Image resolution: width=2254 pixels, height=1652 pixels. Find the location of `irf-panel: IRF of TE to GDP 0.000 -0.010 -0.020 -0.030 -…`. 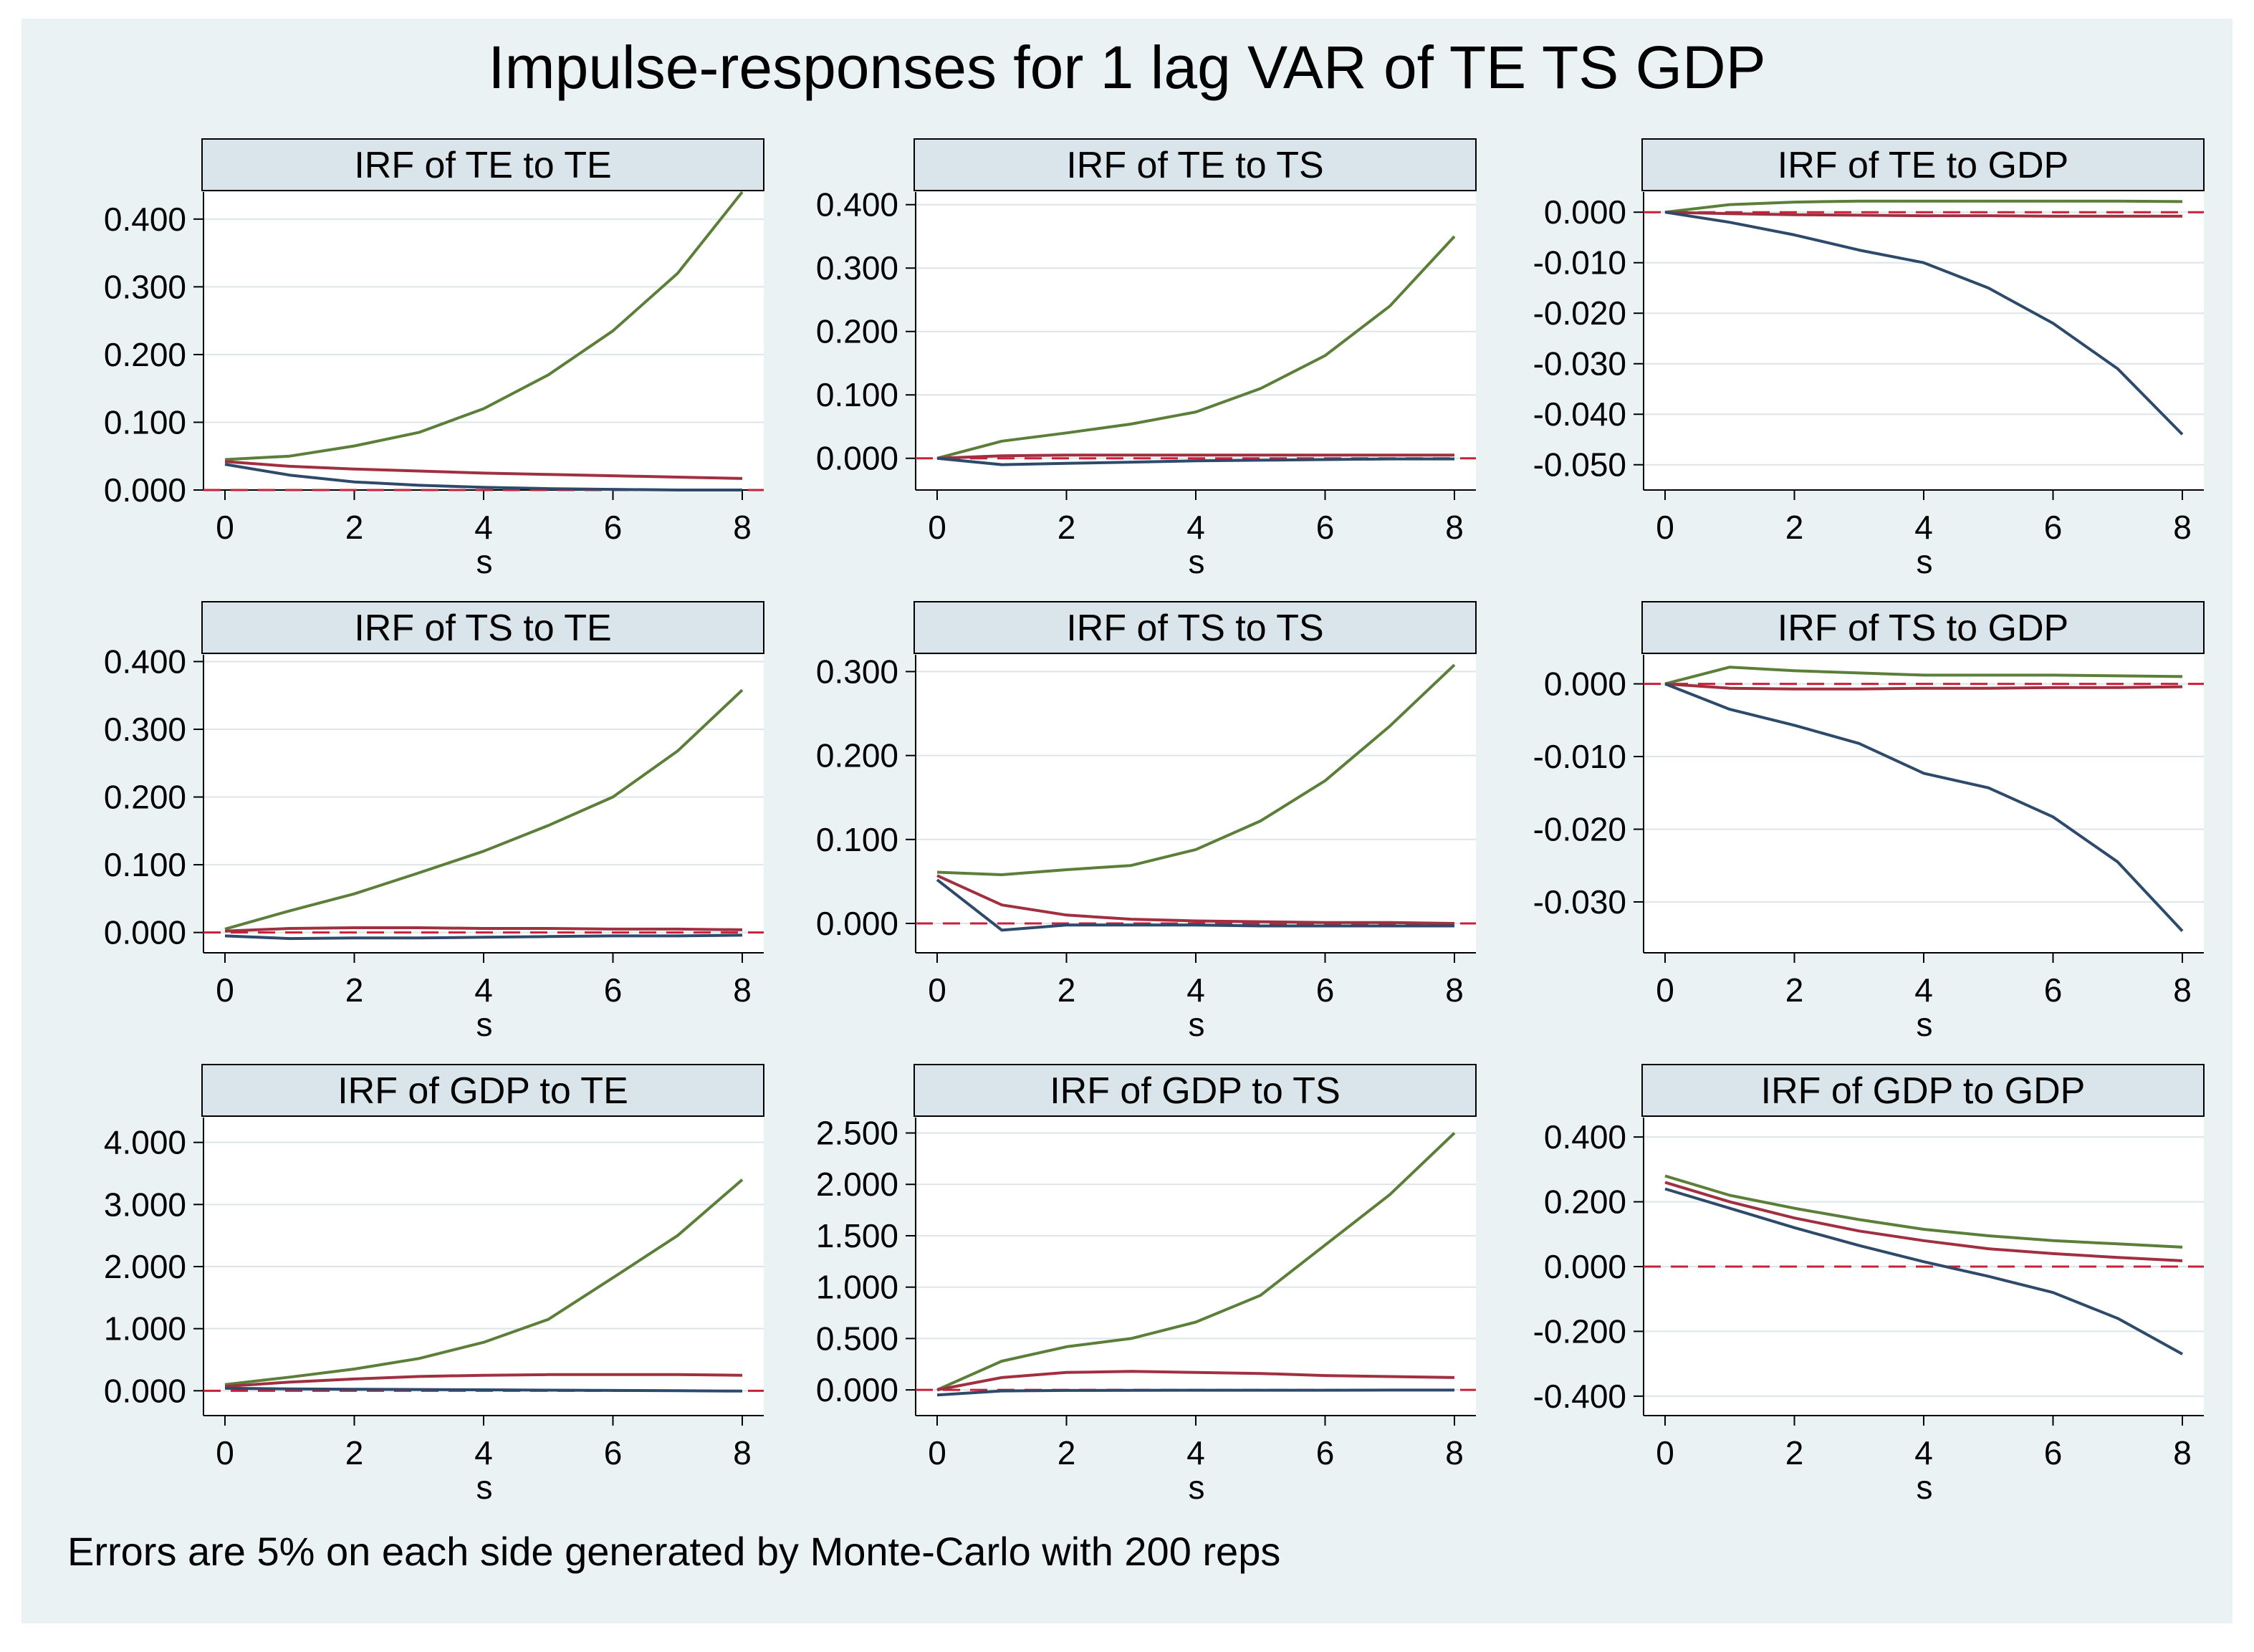

irf-panel: IRF of TE to GDP 0.000 -0.010 -0.020 -0.030 -… is located at coordinates (1869, 359).